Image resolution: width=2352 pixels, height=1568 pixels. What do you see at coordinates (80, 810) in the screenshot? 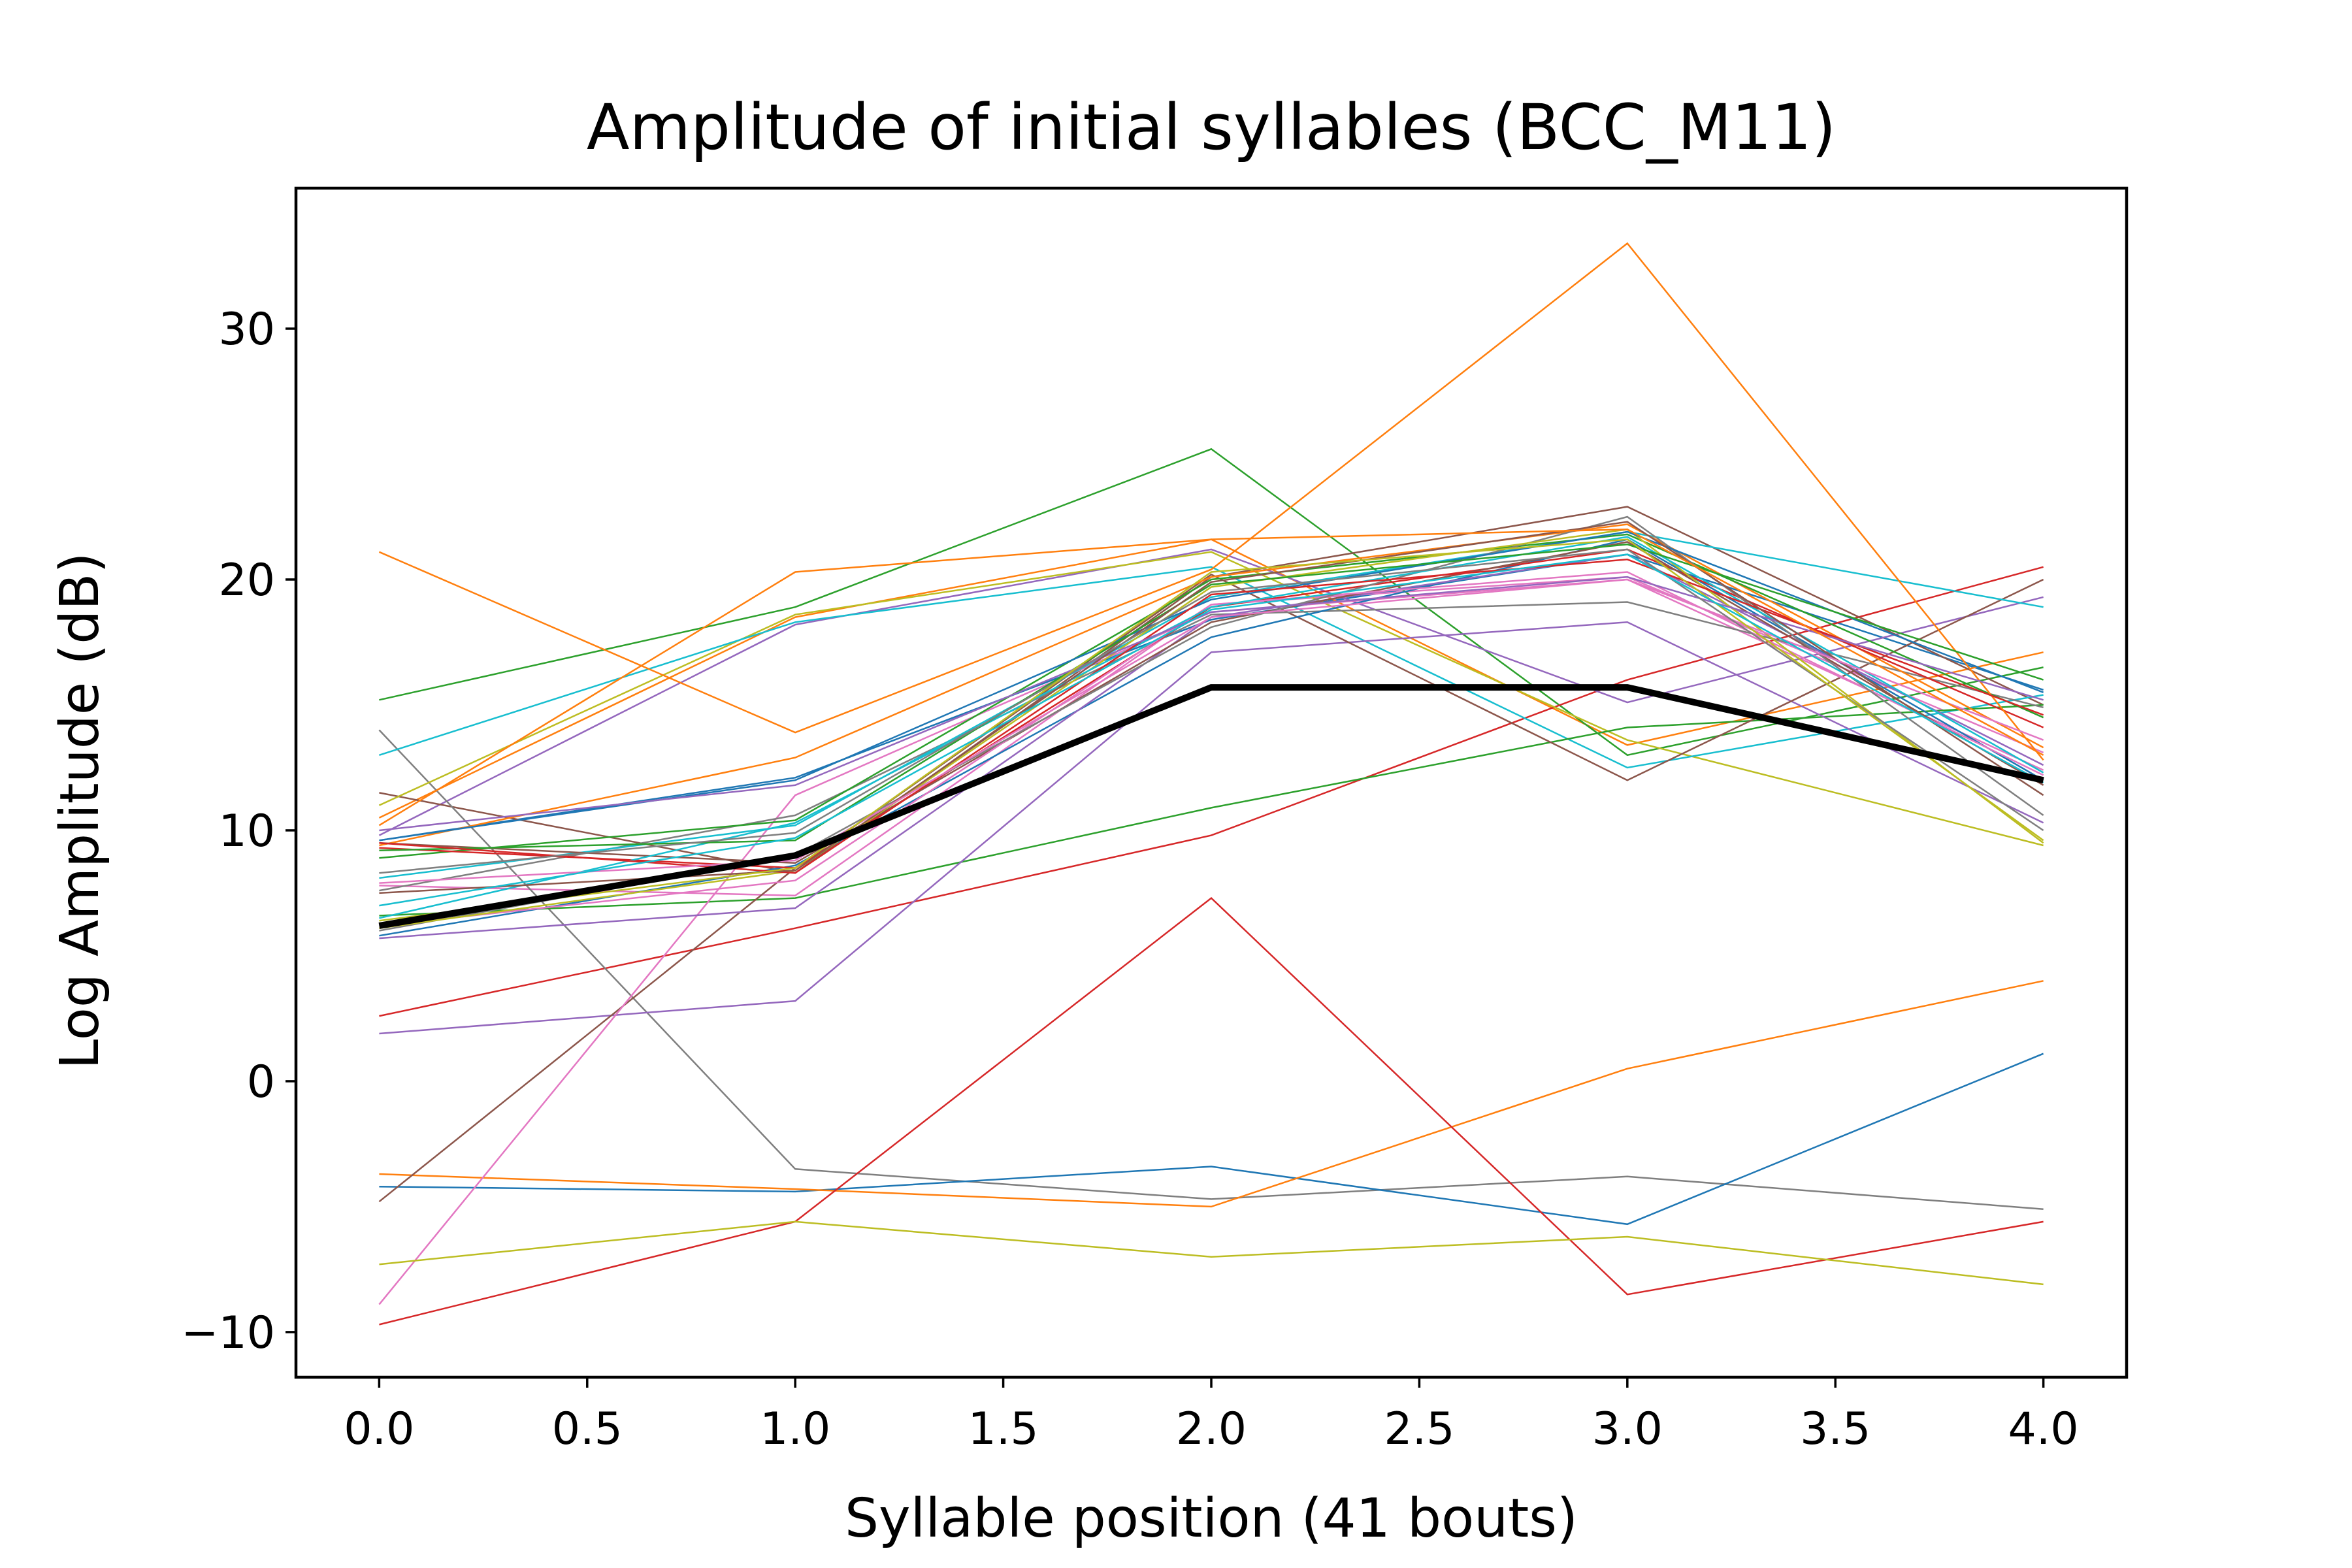
I see `y-axis-label: Log Amplitude (dB)` at bounding box center [80, 810].